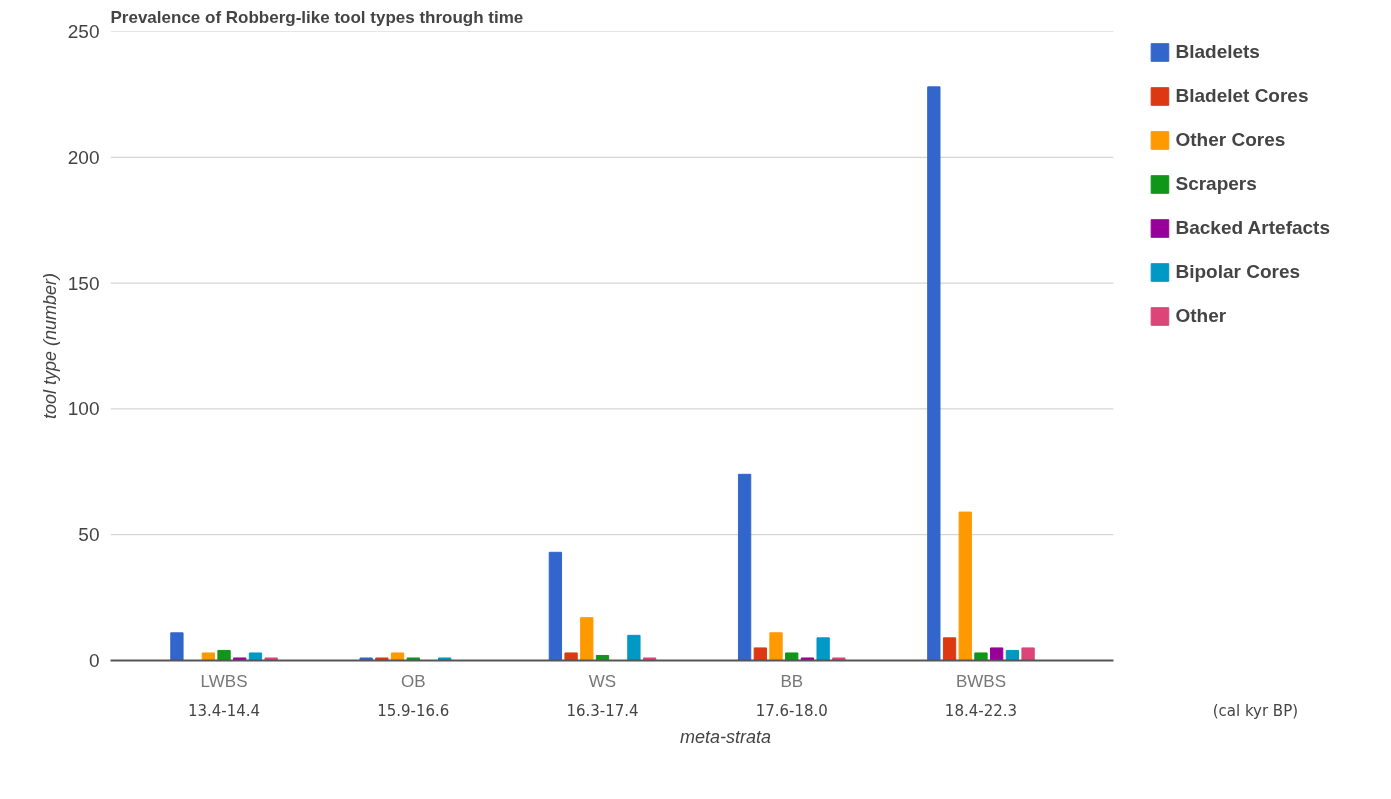 The height and width of the screenshot is (799, 1391). Describe the element at coordinates (981, 695) in the screenshot. I see `category-label: BWBS 18.4-22.3` at that location.